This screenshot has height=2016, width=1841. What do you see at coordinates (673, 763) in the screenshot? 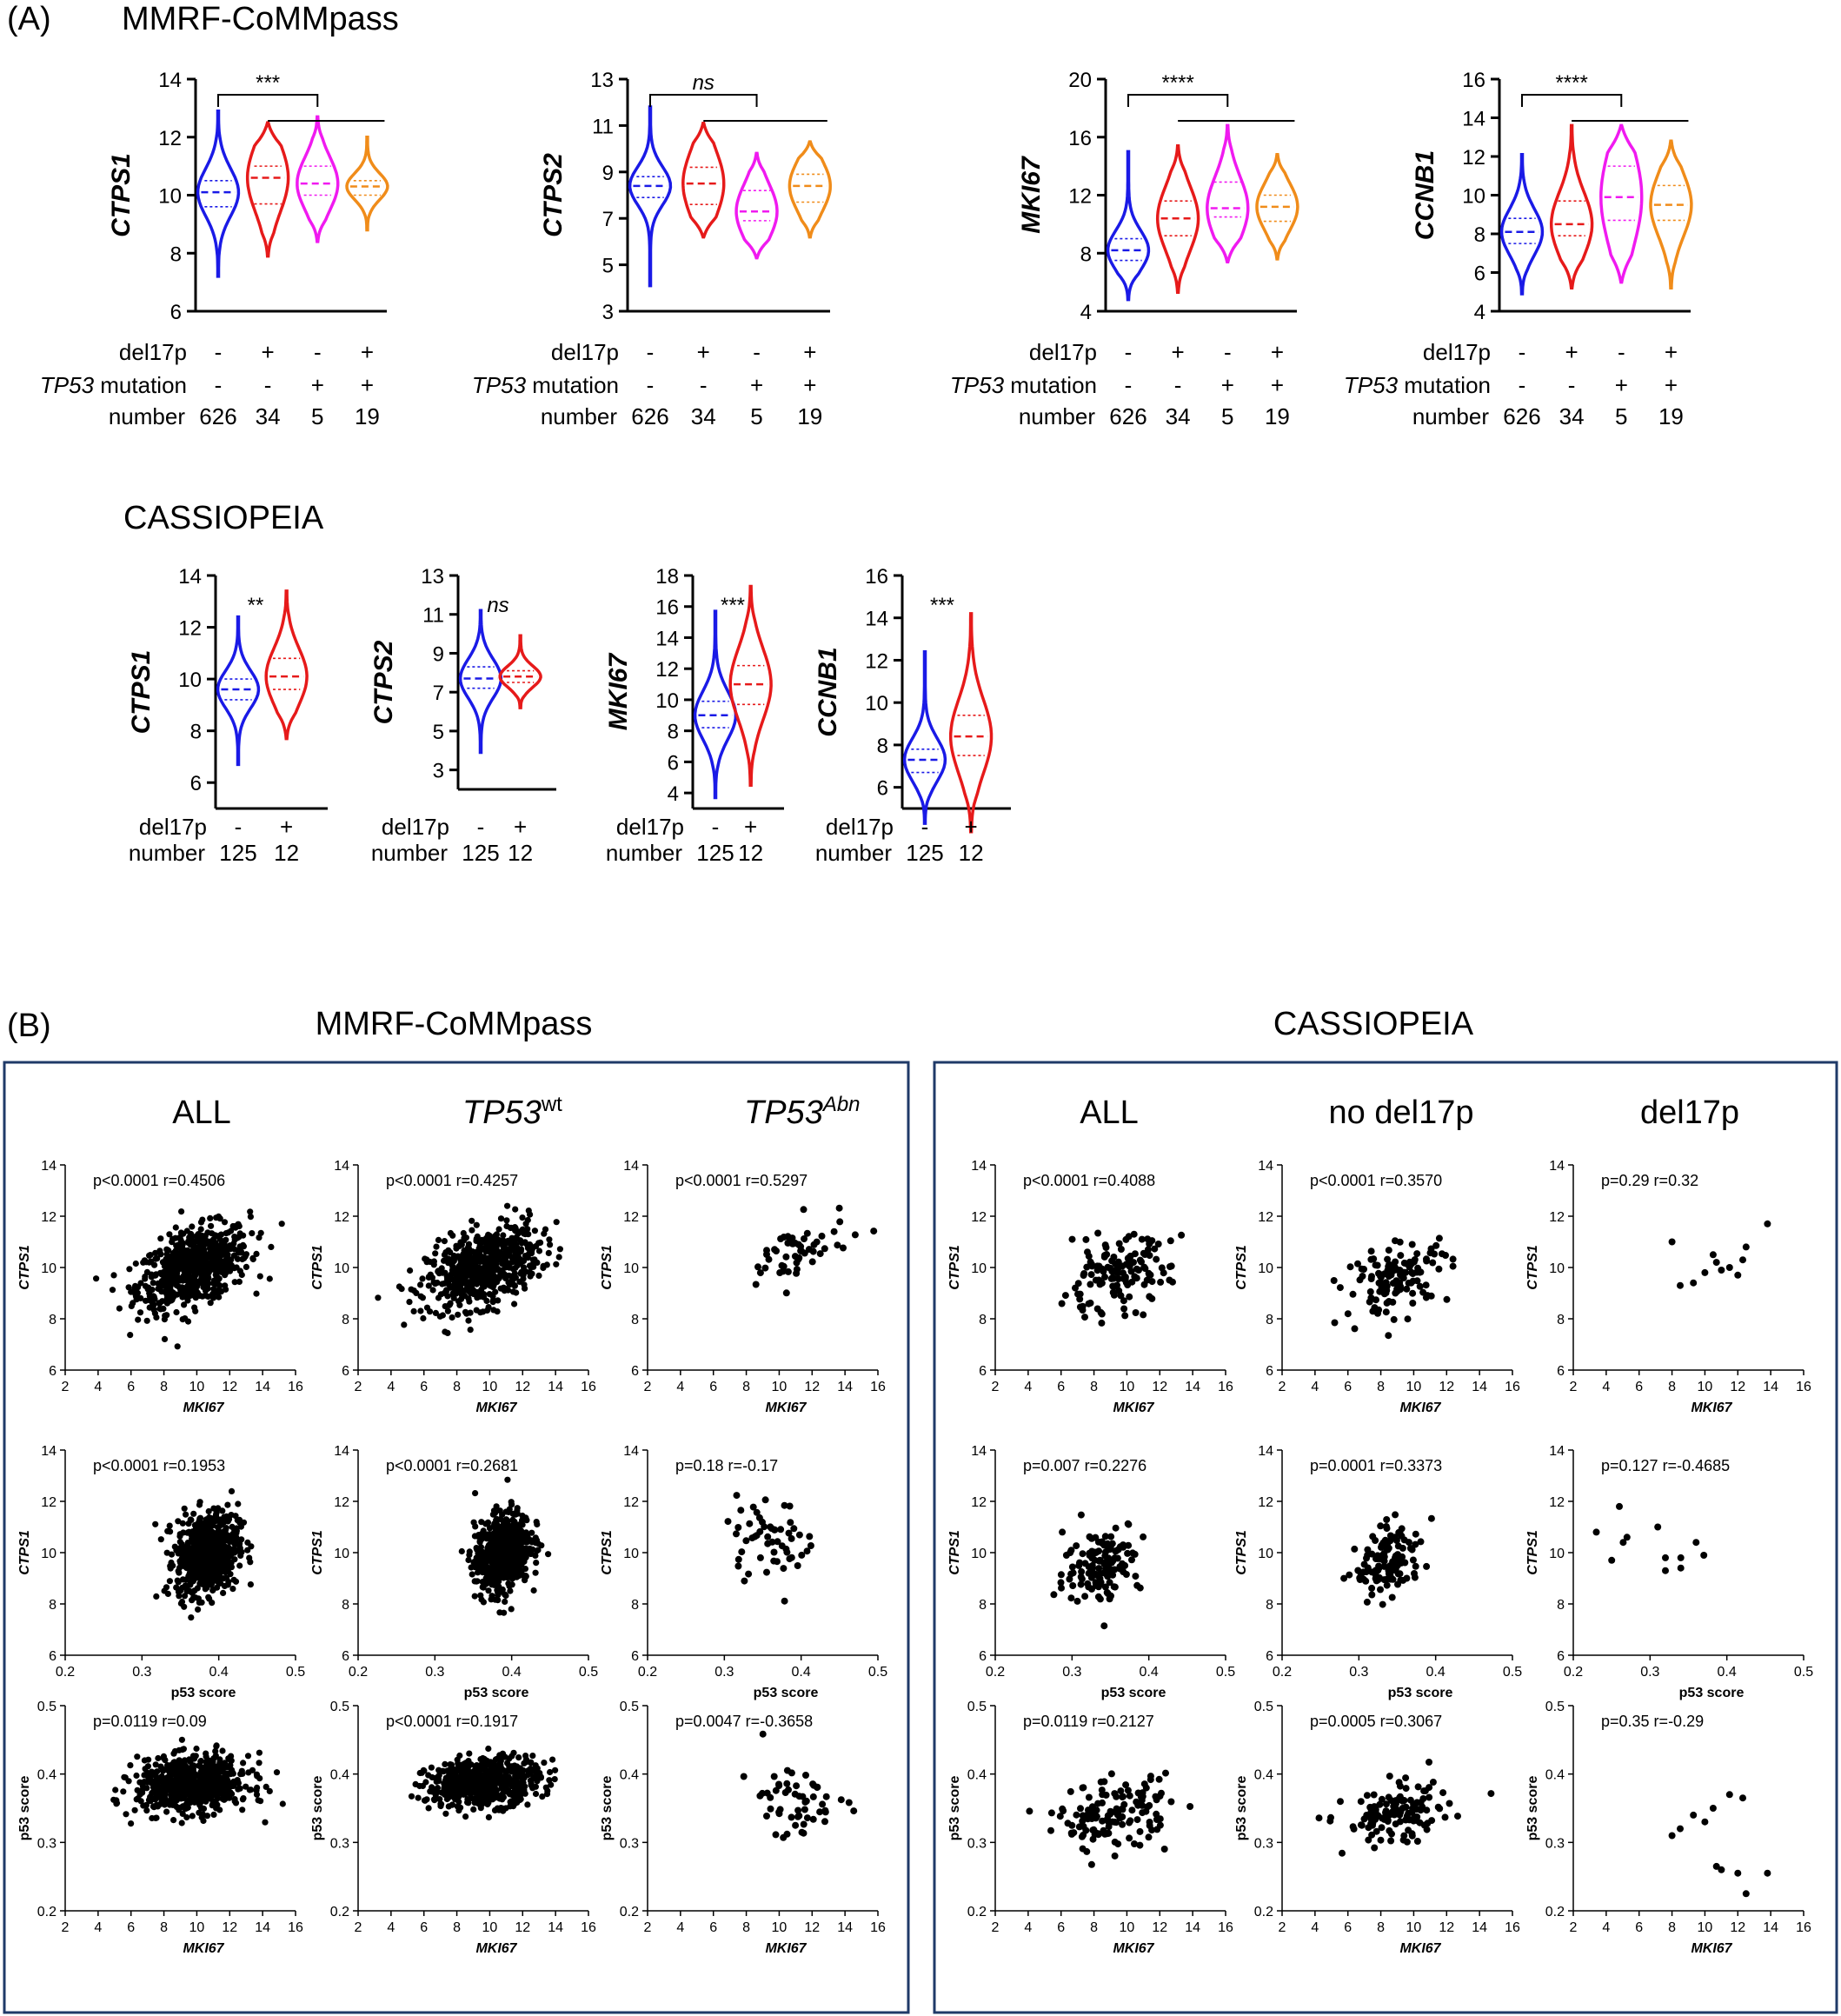
I see `y-tick-label: 6` at bounding box center [673, 763].